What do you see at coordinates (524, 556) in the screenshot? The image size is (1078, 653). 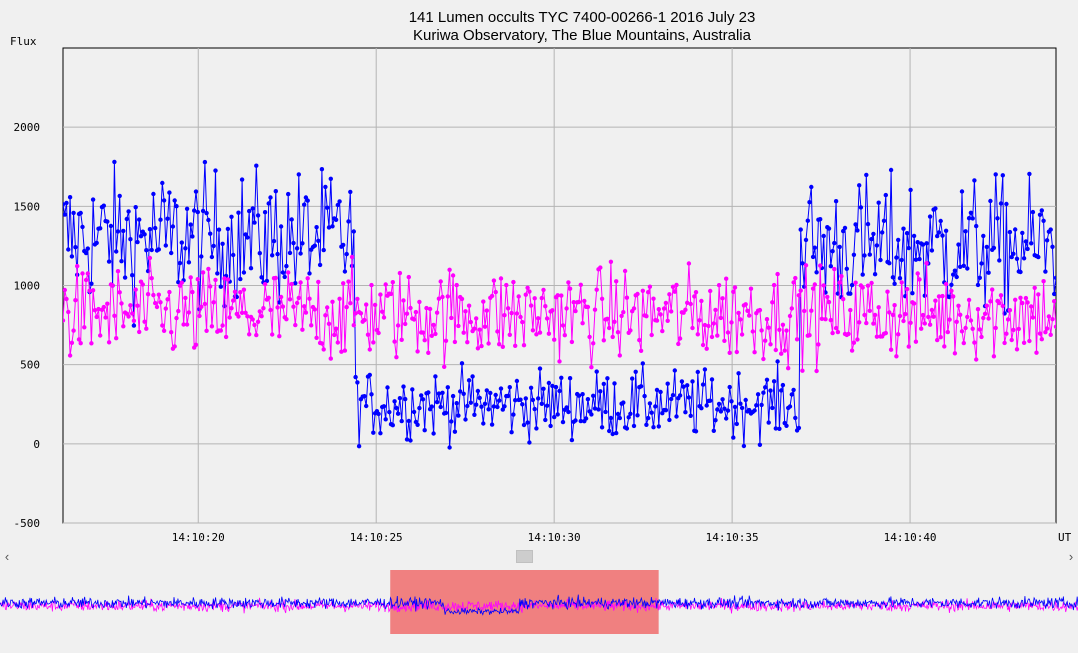 I see `scrollbar-thumb` at bounding box center [524, 556].